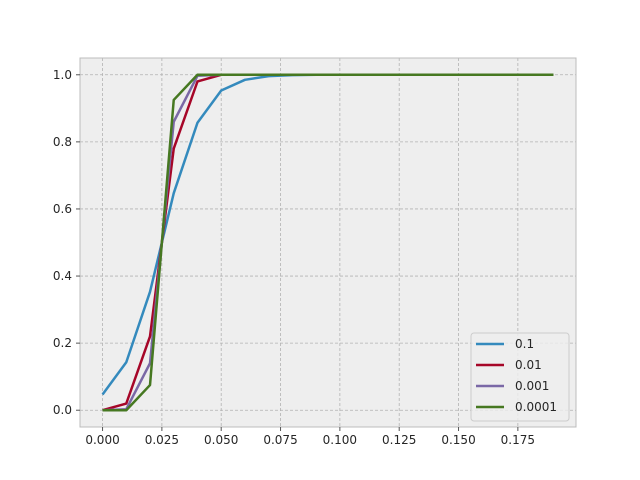 The height and width of the screenshot is (480, 640). Describe the element at coordinates (524, 344) in the screenshot. I see `legend-label: 0.1` at that location.